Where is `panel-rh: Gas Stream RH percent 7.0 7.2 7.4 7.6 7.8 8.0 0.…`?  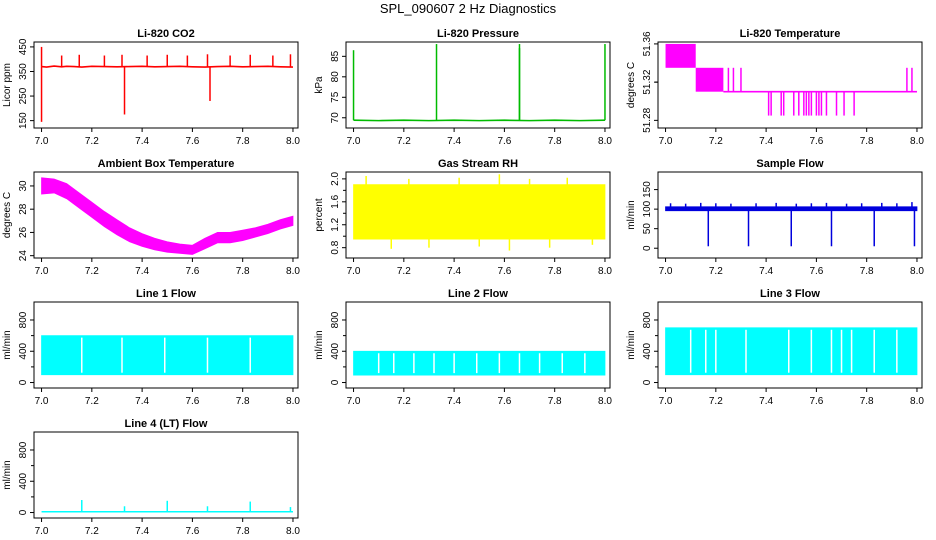
panel-rh: Gas Stream RH percent 7.0 7.2 7.4 7.6 7.8 8.0 0.… is located at coordinates (463, 217).